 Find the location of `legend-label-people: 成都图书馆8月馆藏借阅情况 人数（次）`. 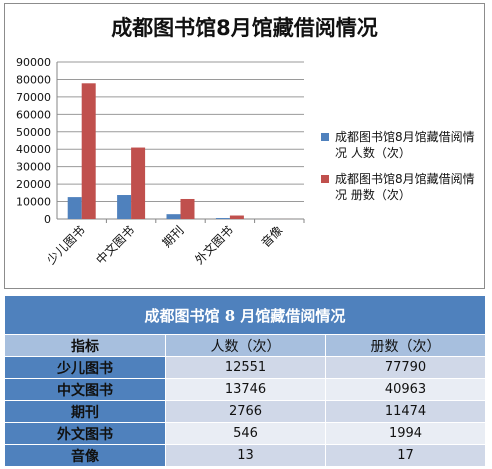

legend-label-people: 成都图书馆8月馆藏借阅情况 人数（次） is located at coordinates (405, 145).